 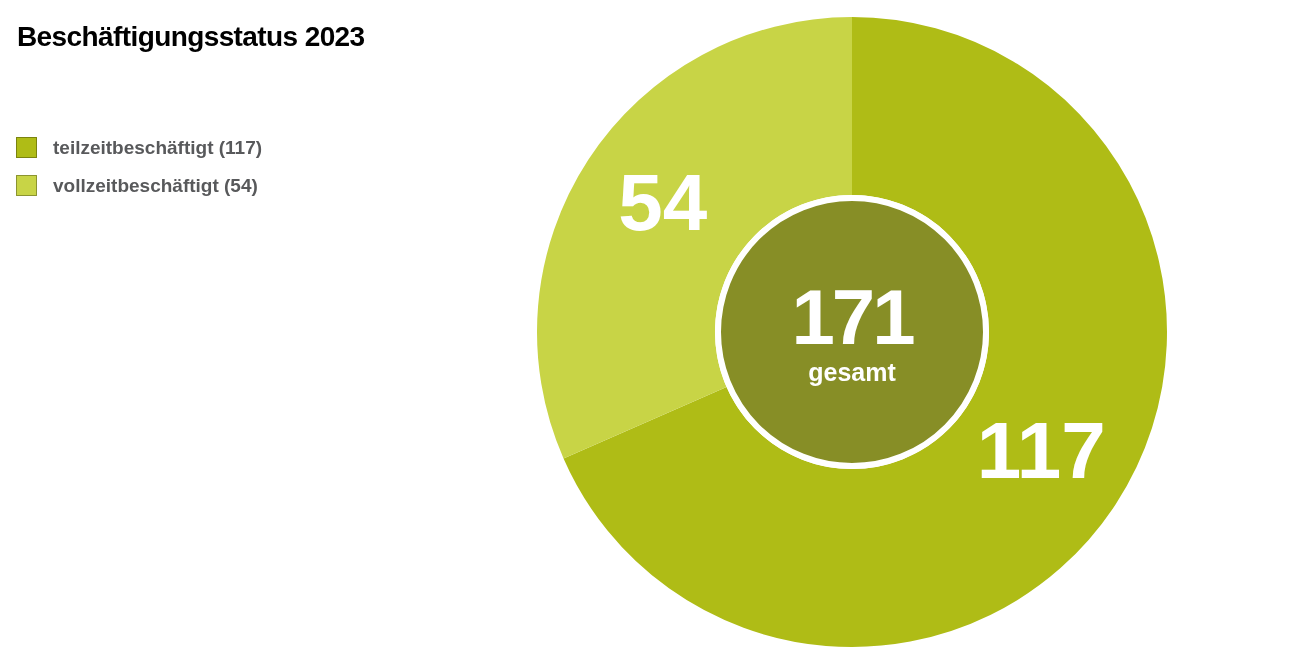 What do you see at coordinates (155, 185) in the screenshot?
I see `legend-label: vollzeitbeschäftigt (54)` at bounding box center [155, 185].